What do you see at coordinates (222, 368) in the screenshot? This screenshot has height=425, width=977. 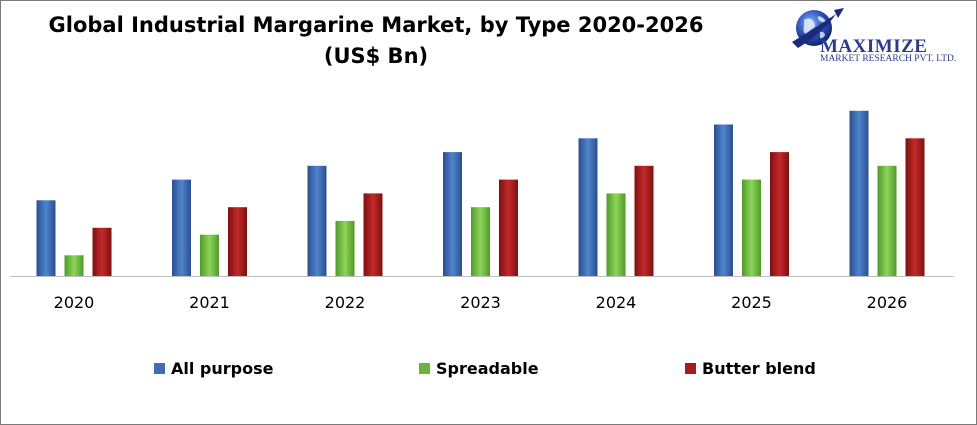 I see `legend-label: All purpose` at bounding box center [222, 368].